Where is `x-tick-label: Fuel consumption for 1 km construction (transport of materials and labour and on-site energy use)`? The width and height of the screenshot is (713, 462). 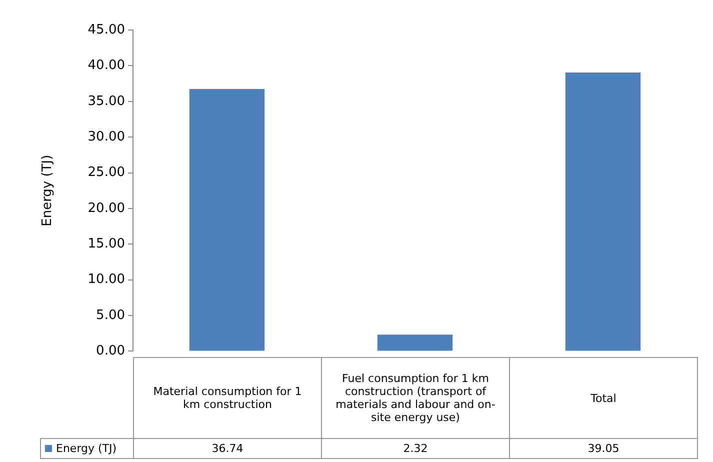 x-tick-label: Fuel consumption for 1 km construction (transport of materials and labour and on-site energy use) is located at coordinates (415, 398).